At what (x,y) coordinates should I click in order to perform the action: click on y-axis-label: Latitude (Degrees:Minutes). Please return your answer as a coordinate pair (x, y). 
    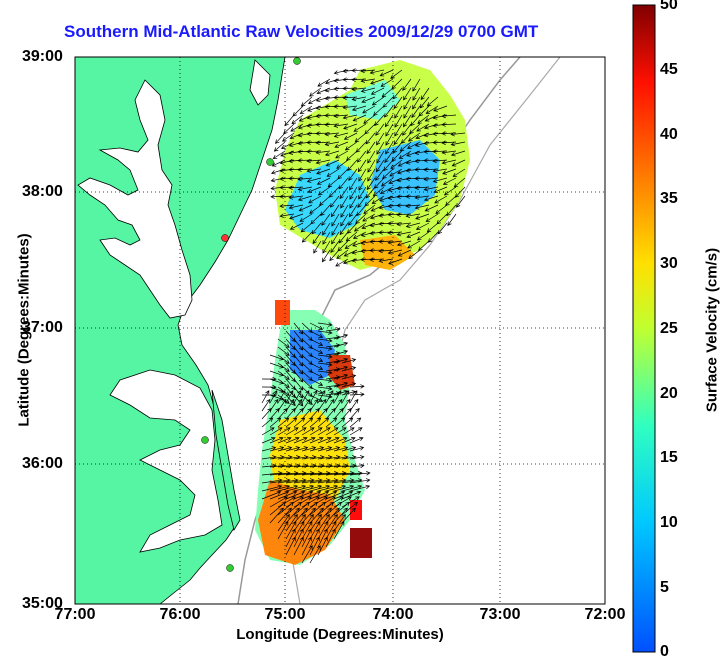
    Looking at the image, I should click on (24, 330).